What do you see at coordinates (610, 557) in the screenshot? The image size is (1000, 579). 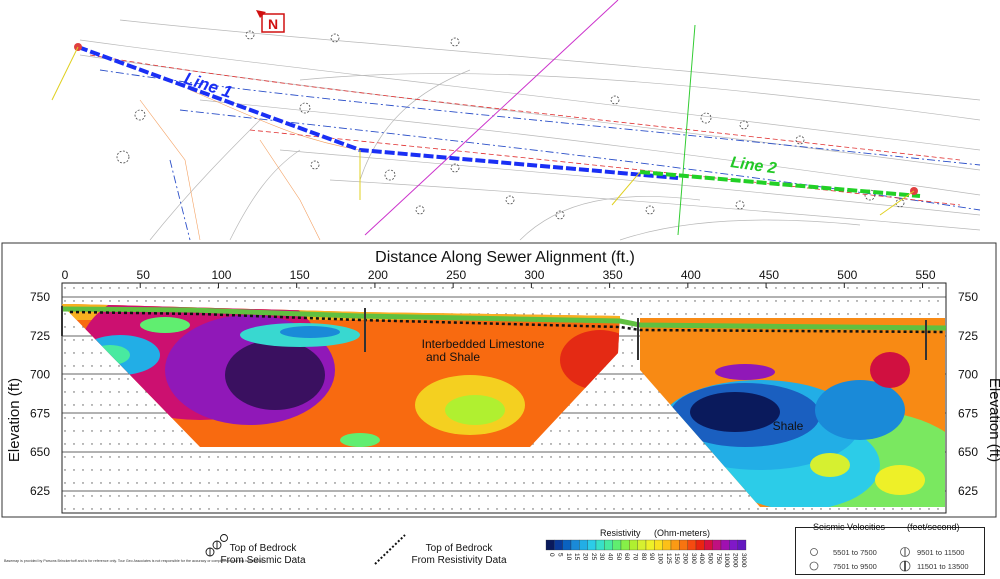 I see `resistivity-tick-label: 40` at bounding box center [610, 557].